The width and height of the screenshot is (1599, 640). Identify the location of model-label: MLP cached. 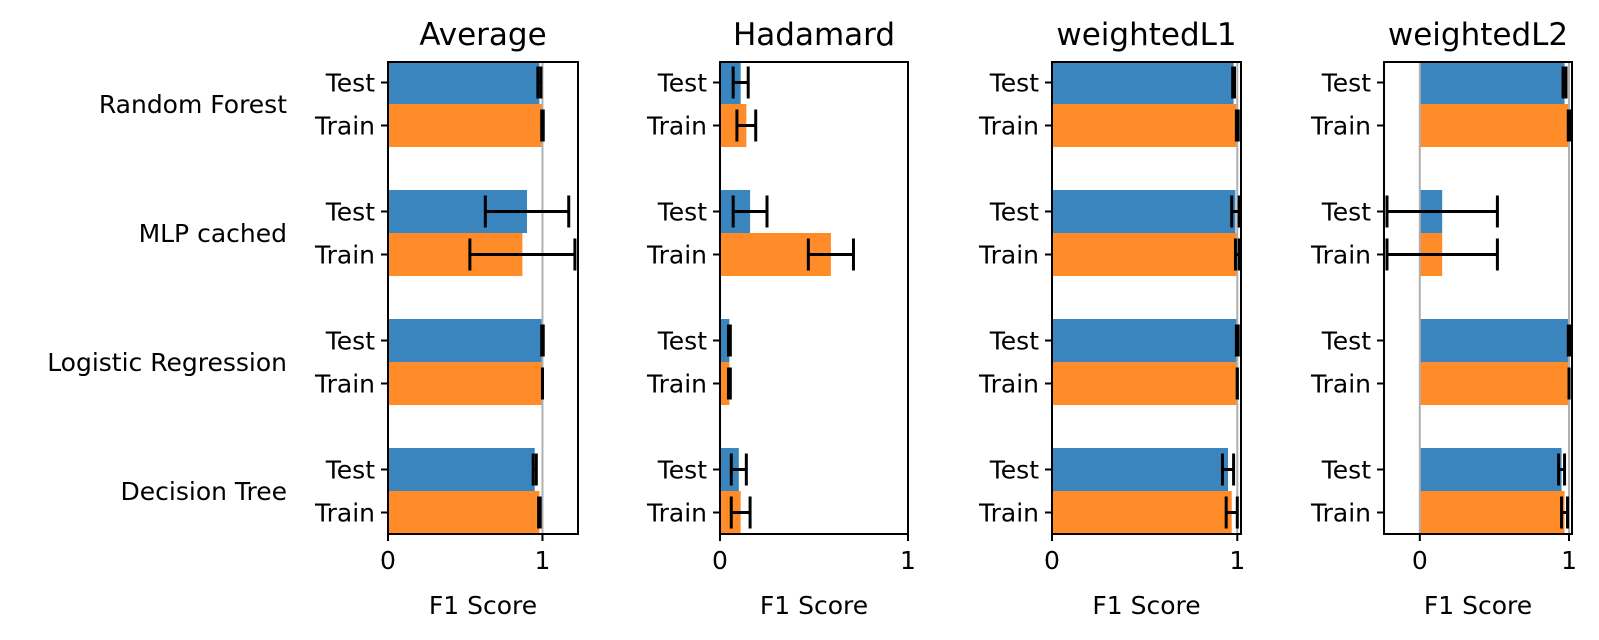
(213, 233).